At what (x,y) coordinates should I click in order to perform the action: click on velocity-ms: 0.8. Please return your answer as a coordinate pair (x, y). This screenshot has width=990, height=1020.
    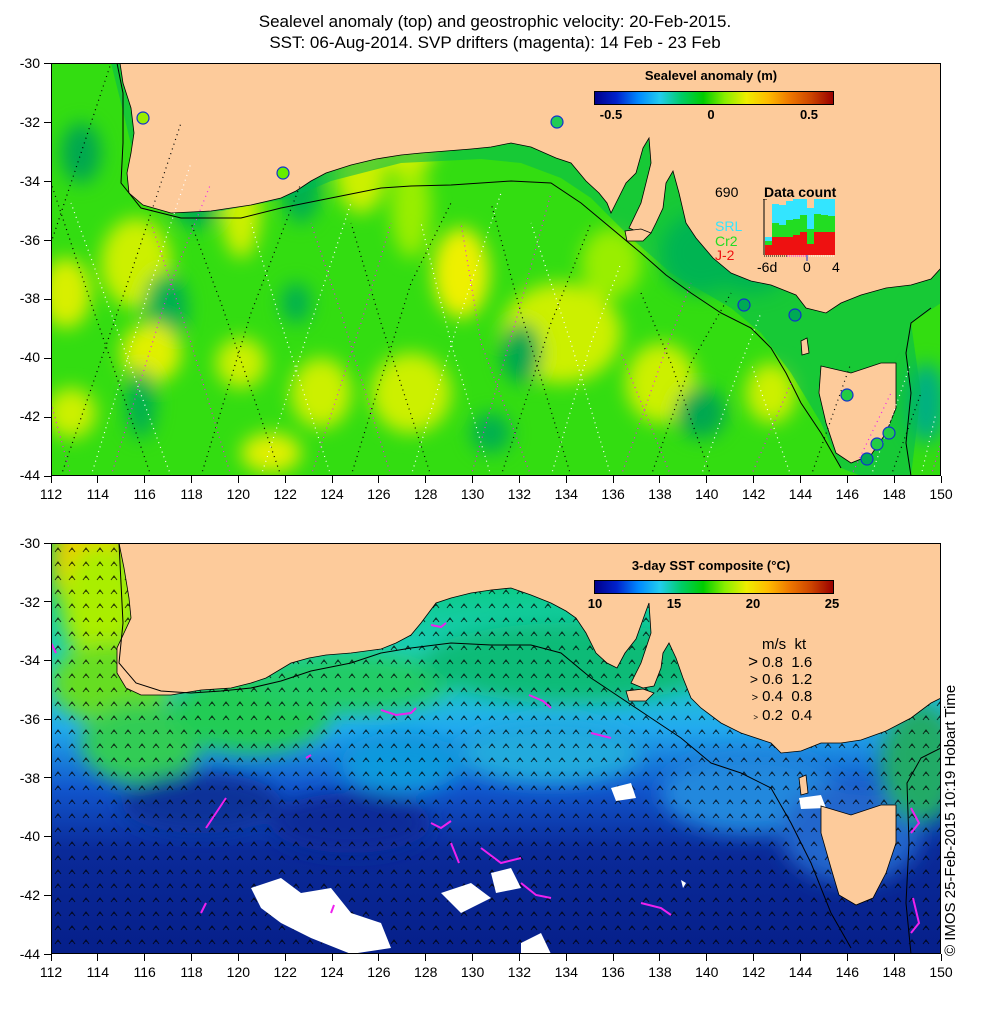
    Looking at the image, I should click on (773, 662).